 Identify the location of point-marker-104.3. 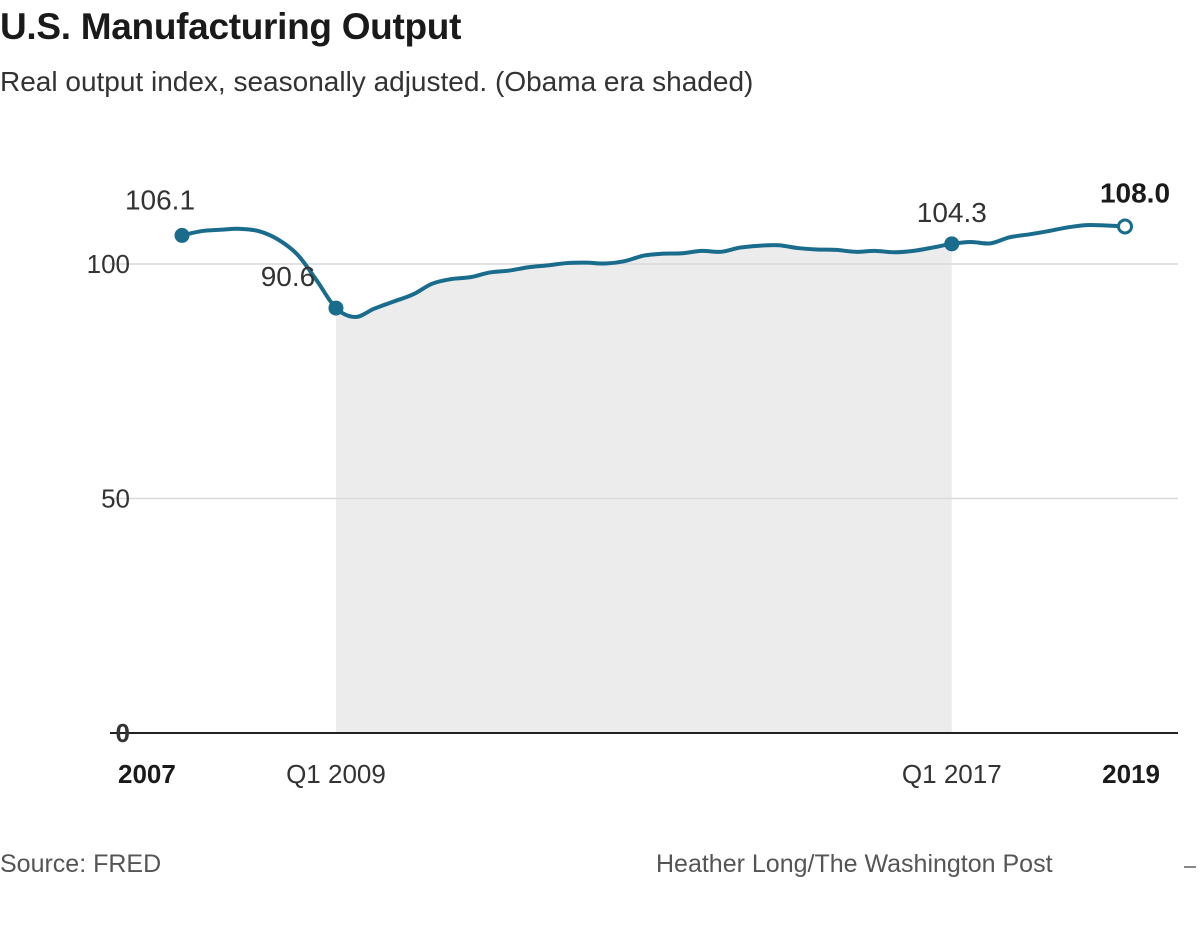
(952, 244).